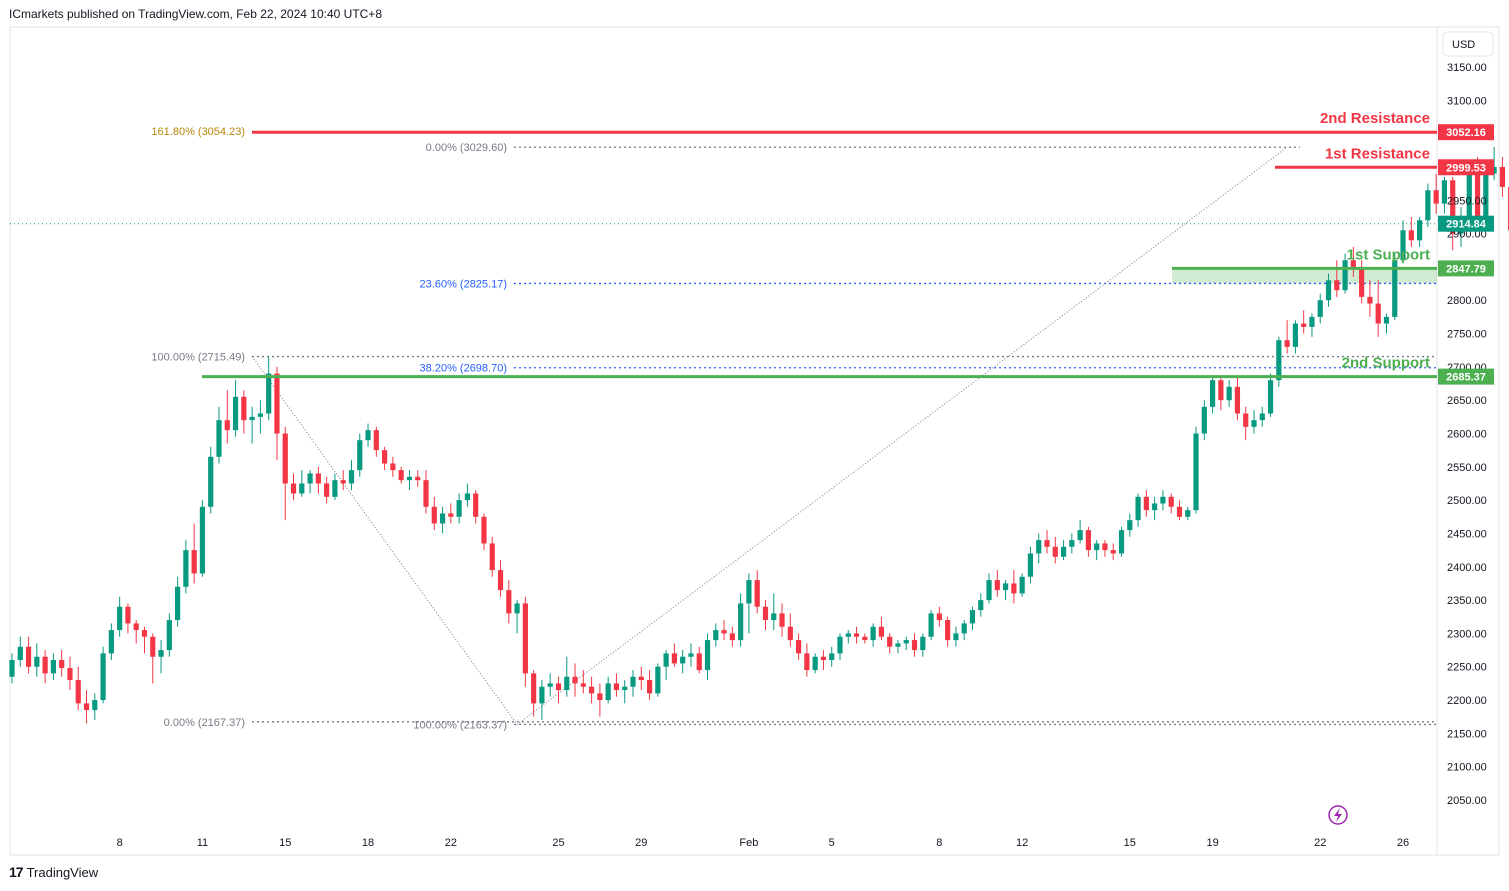  I want to click on time-tick-label: 22, so click(1320, 843).